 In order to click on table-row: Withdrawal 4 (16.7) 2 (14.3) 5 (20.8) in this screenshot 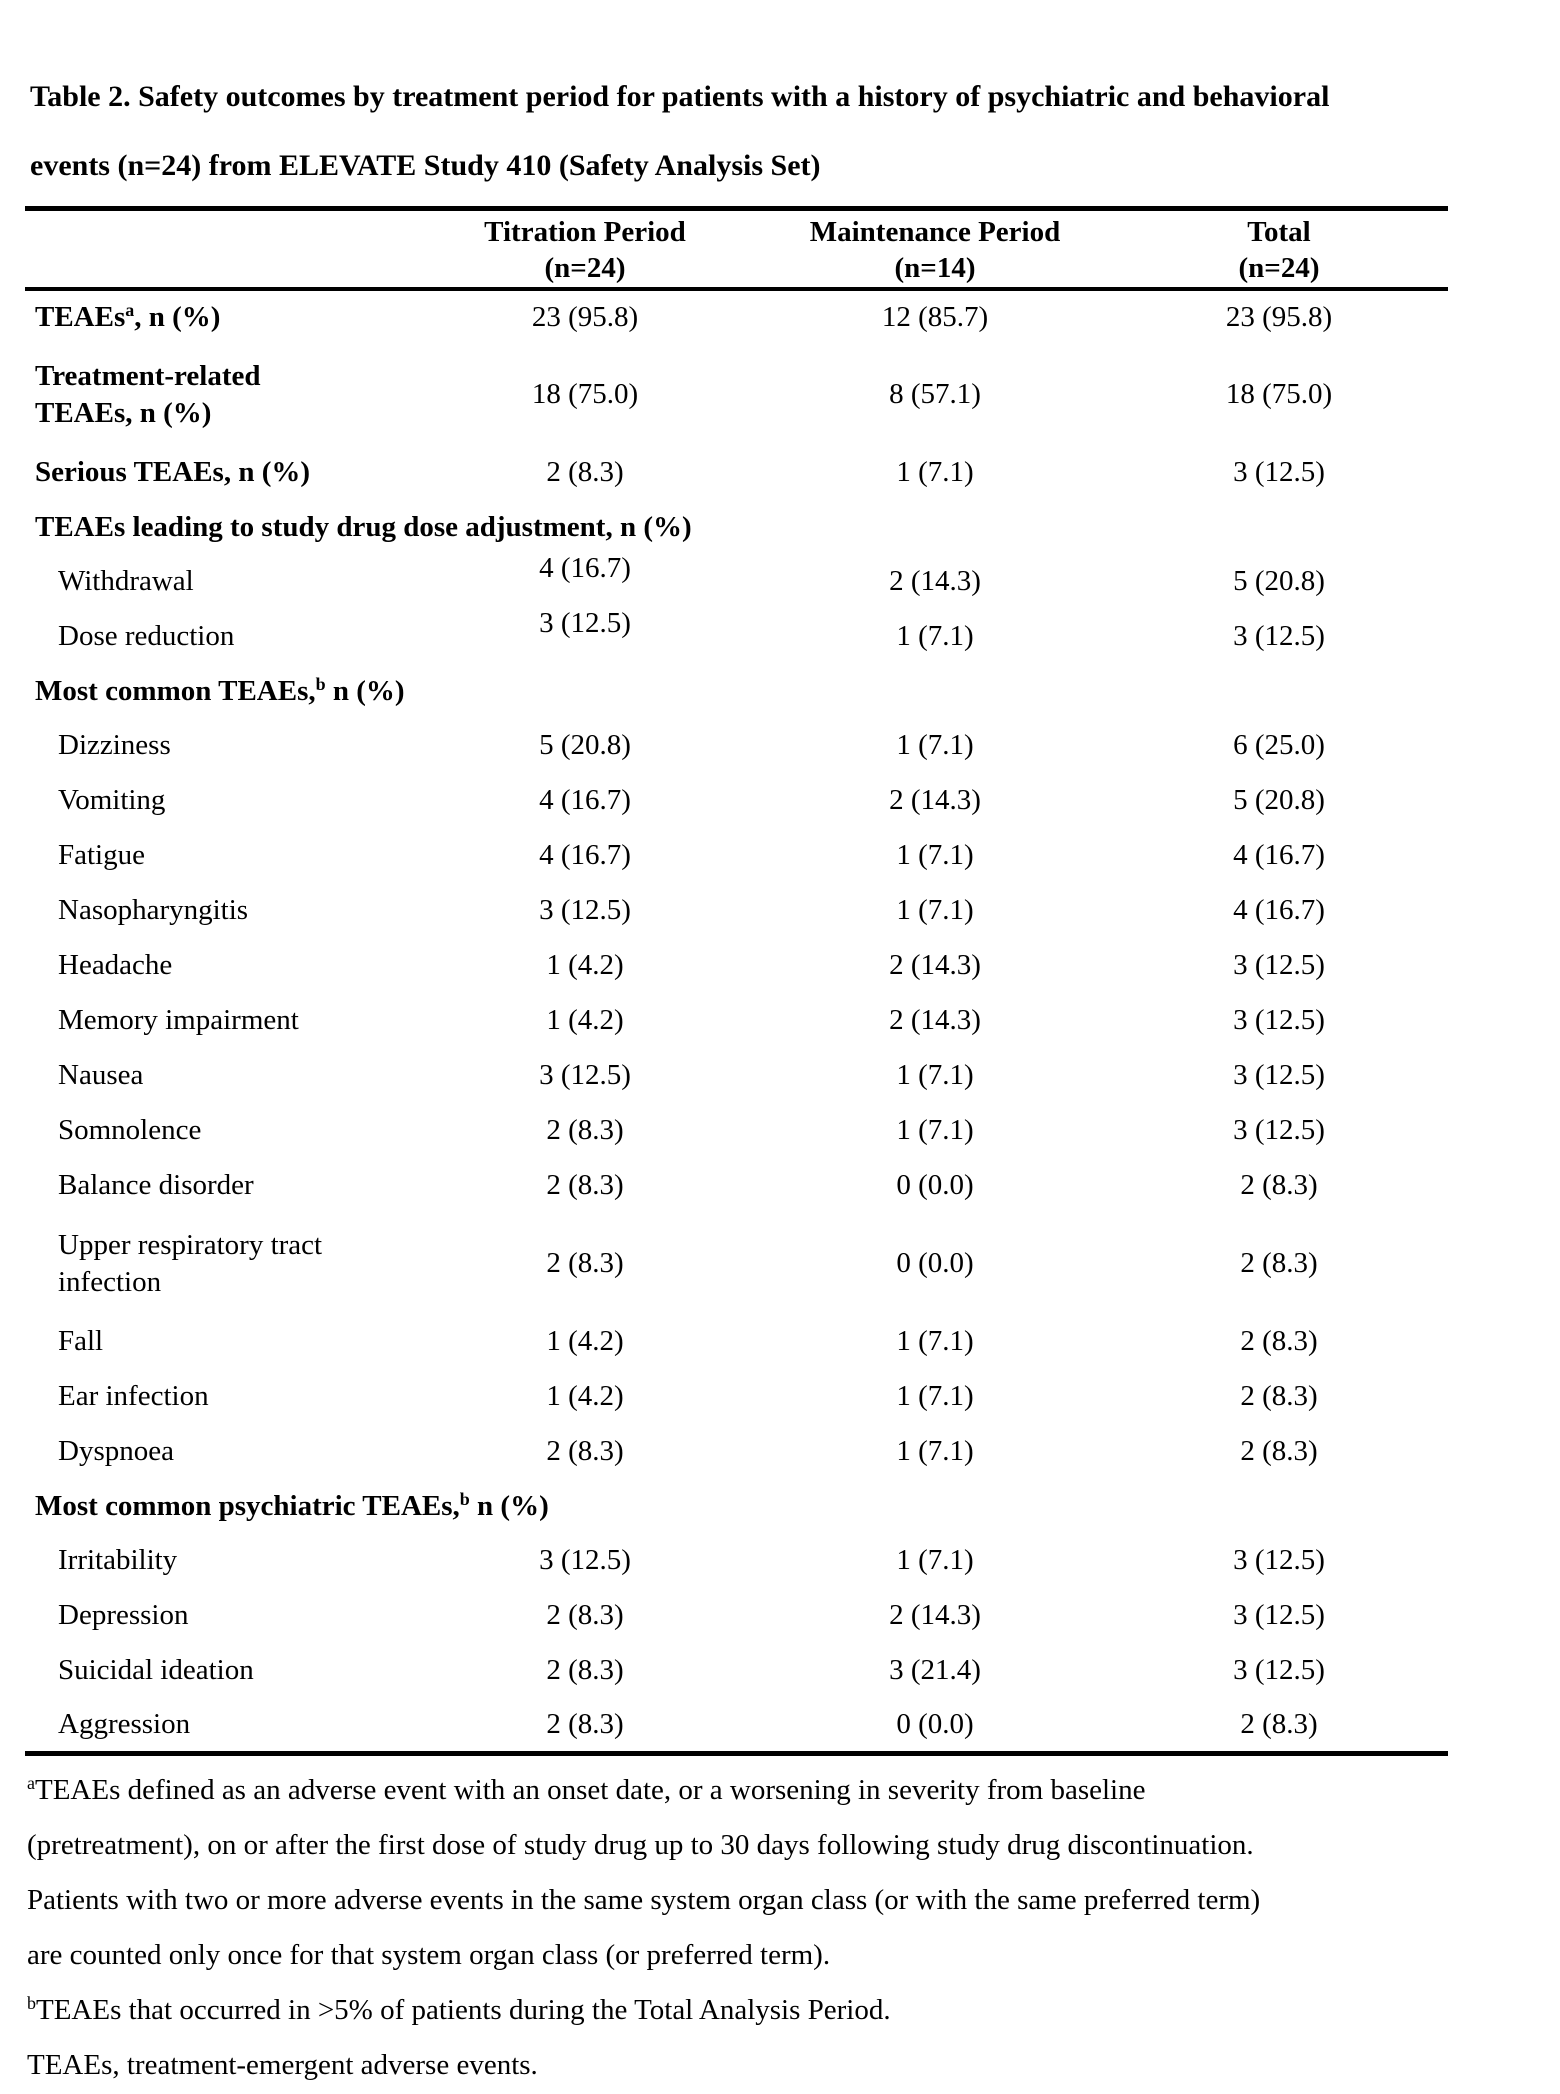, I will do `click(736, 580)`.